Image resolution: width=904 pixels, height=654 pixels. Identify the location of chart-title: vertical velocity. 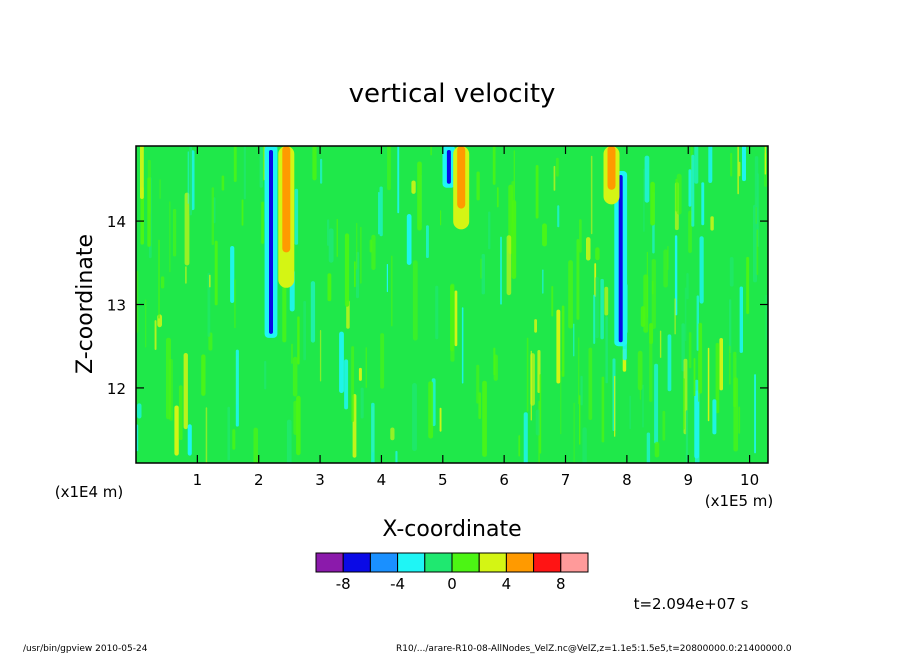
(452, 94).